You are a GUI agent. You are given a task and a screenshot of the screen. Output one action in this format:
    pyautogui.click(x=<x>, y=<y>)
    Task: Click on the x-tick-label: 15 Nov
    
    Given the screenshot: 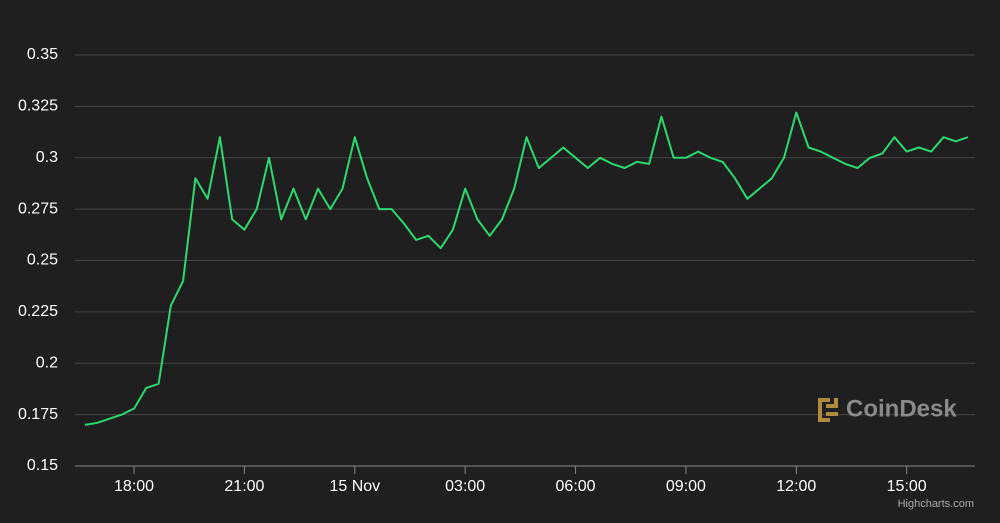 What is the action you would take?
    pyautogui.click(x=354, y=486)
    